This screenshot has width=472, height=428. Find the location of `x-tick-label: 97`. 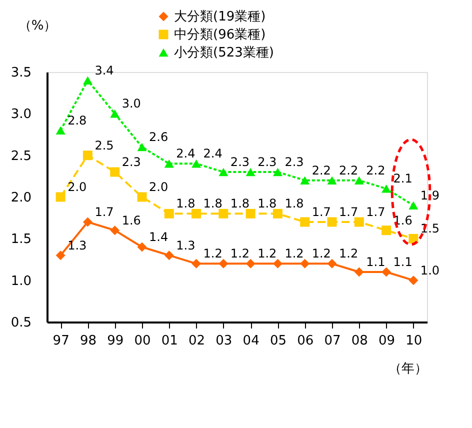

x-tick-label: 97 is located at coordinates (61, 341).